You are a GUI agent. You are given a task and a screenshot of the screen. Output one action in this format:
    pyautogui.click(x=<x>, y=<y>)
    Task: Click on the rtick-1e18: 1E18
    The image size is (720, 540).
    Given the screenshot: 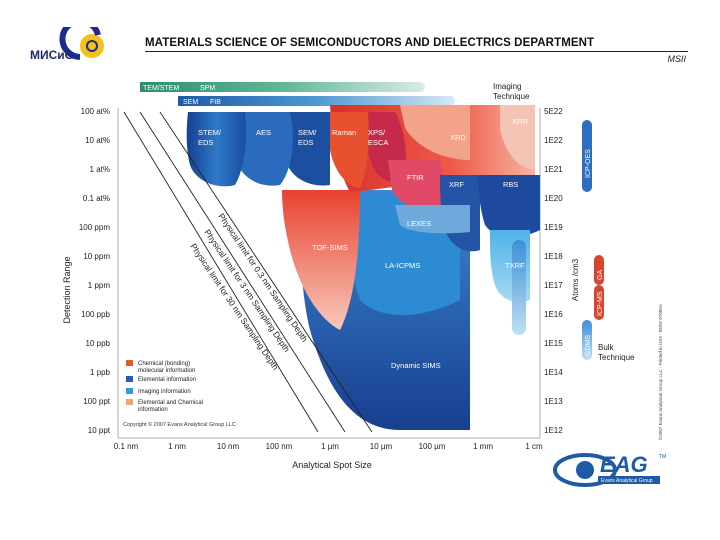 What is the action you would take?
    pyautogui.click(x=553, y=256)
    